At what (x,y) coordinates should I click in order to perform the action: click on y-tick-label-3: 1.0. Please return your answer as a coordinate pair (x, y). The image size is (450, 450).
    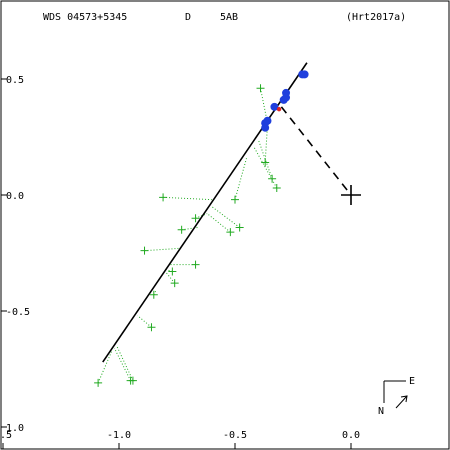
    Looking at the image, I should click on (15, 428).